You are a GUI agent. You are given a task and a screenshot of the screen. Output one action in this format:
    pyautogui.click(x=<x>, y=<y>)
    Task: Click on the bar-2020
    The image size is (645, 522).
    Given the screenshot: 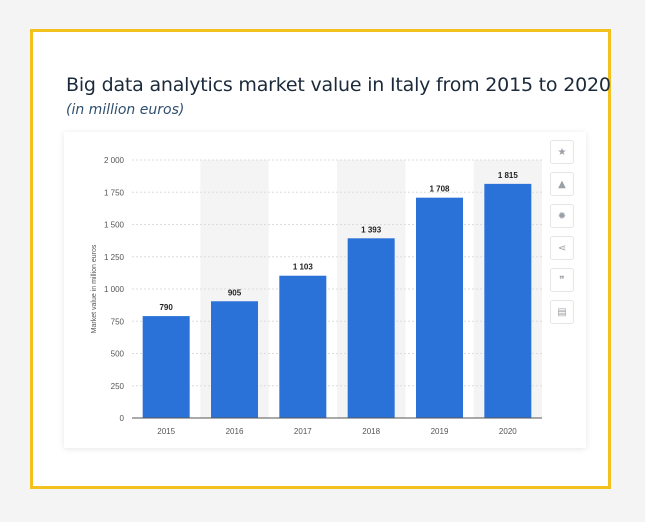 What is the action you would take?
    pyautogui.click(x=508, y=300)
    